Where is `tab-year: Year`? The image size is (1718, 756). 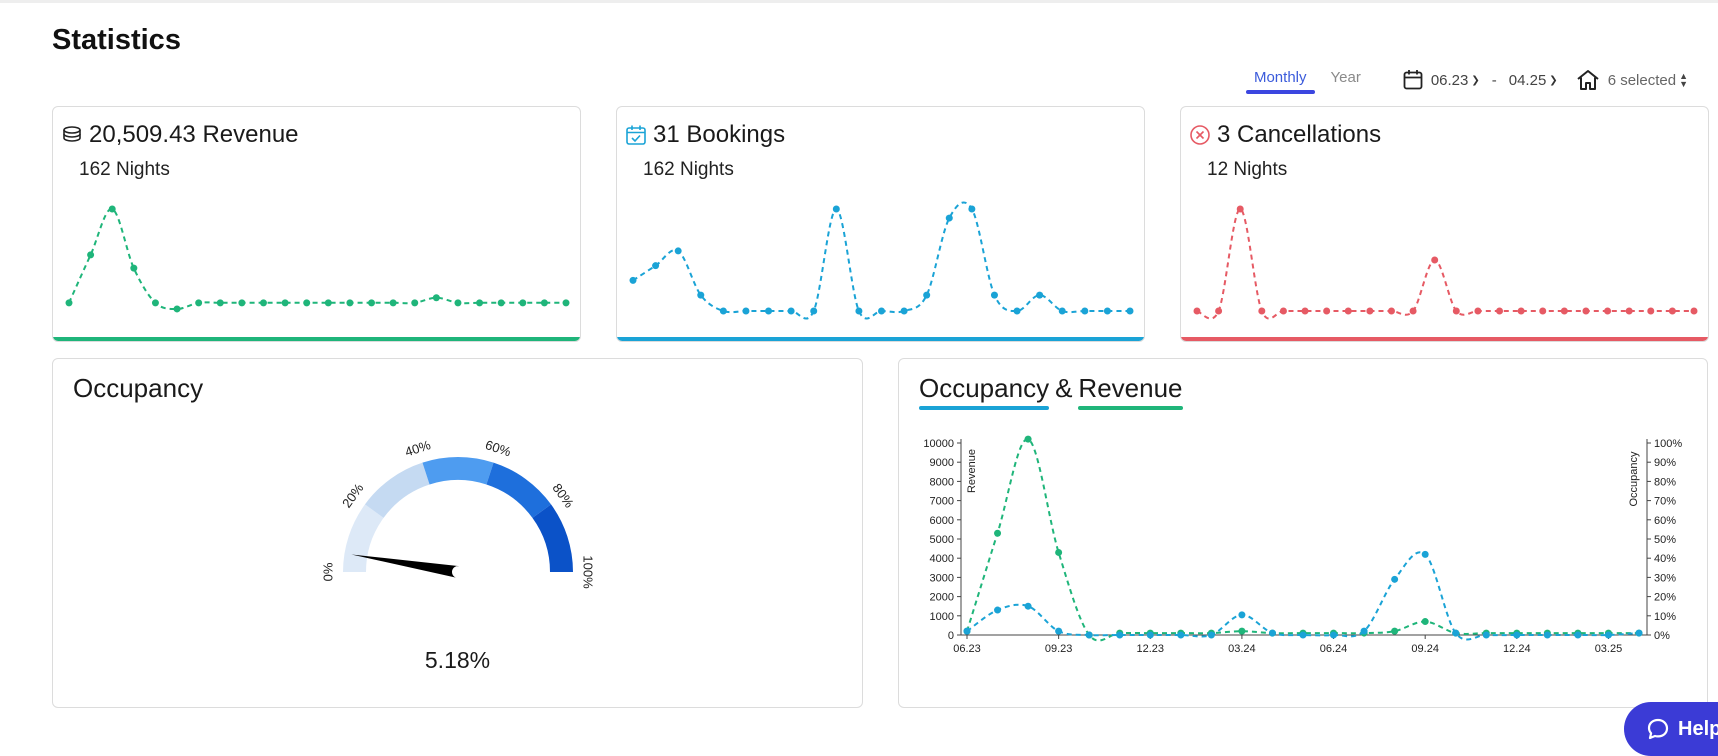 tab-year: Year is located at coordinates (1345, 77).